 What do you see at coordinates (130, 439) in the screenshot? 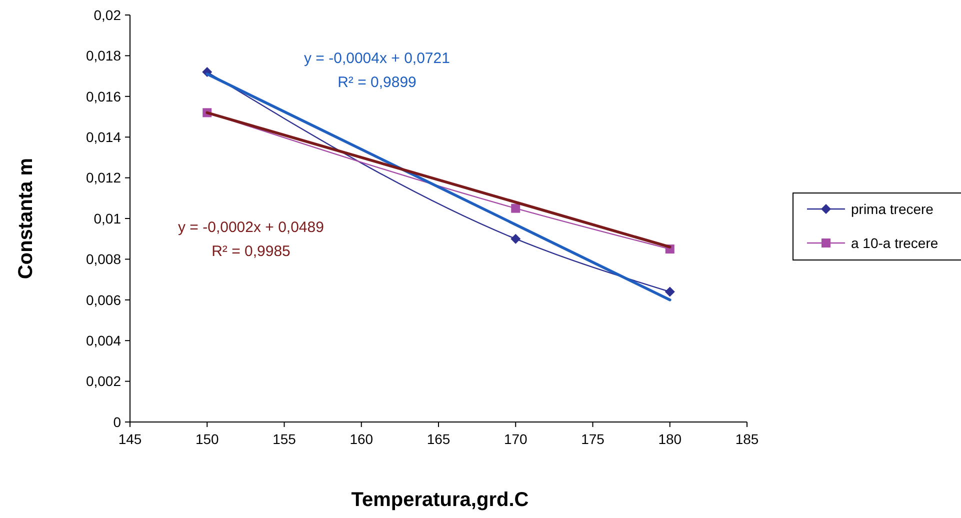
I see `x-tick-label: 145` at bounding box center [130, 439].